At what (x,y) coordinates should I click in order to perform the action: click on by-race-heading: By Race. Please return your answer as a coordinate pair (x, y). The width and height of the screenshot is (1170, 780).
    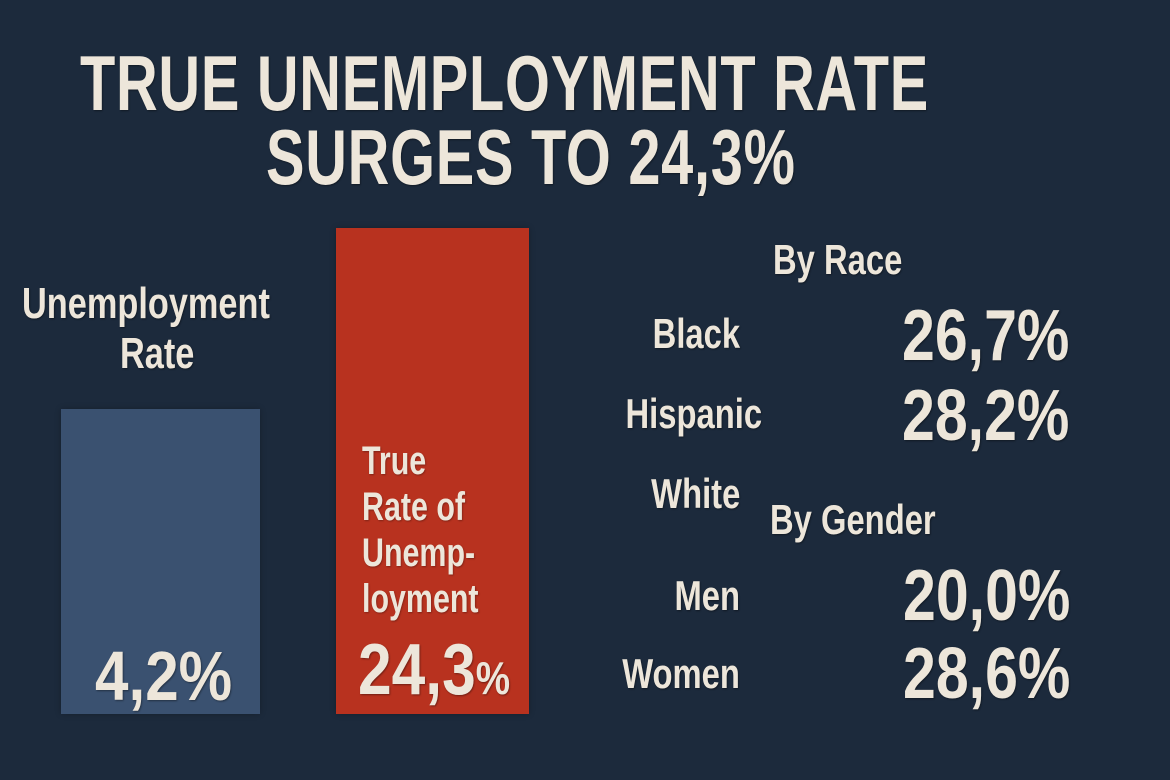
    Looking at the image, I should click on (838, 259).